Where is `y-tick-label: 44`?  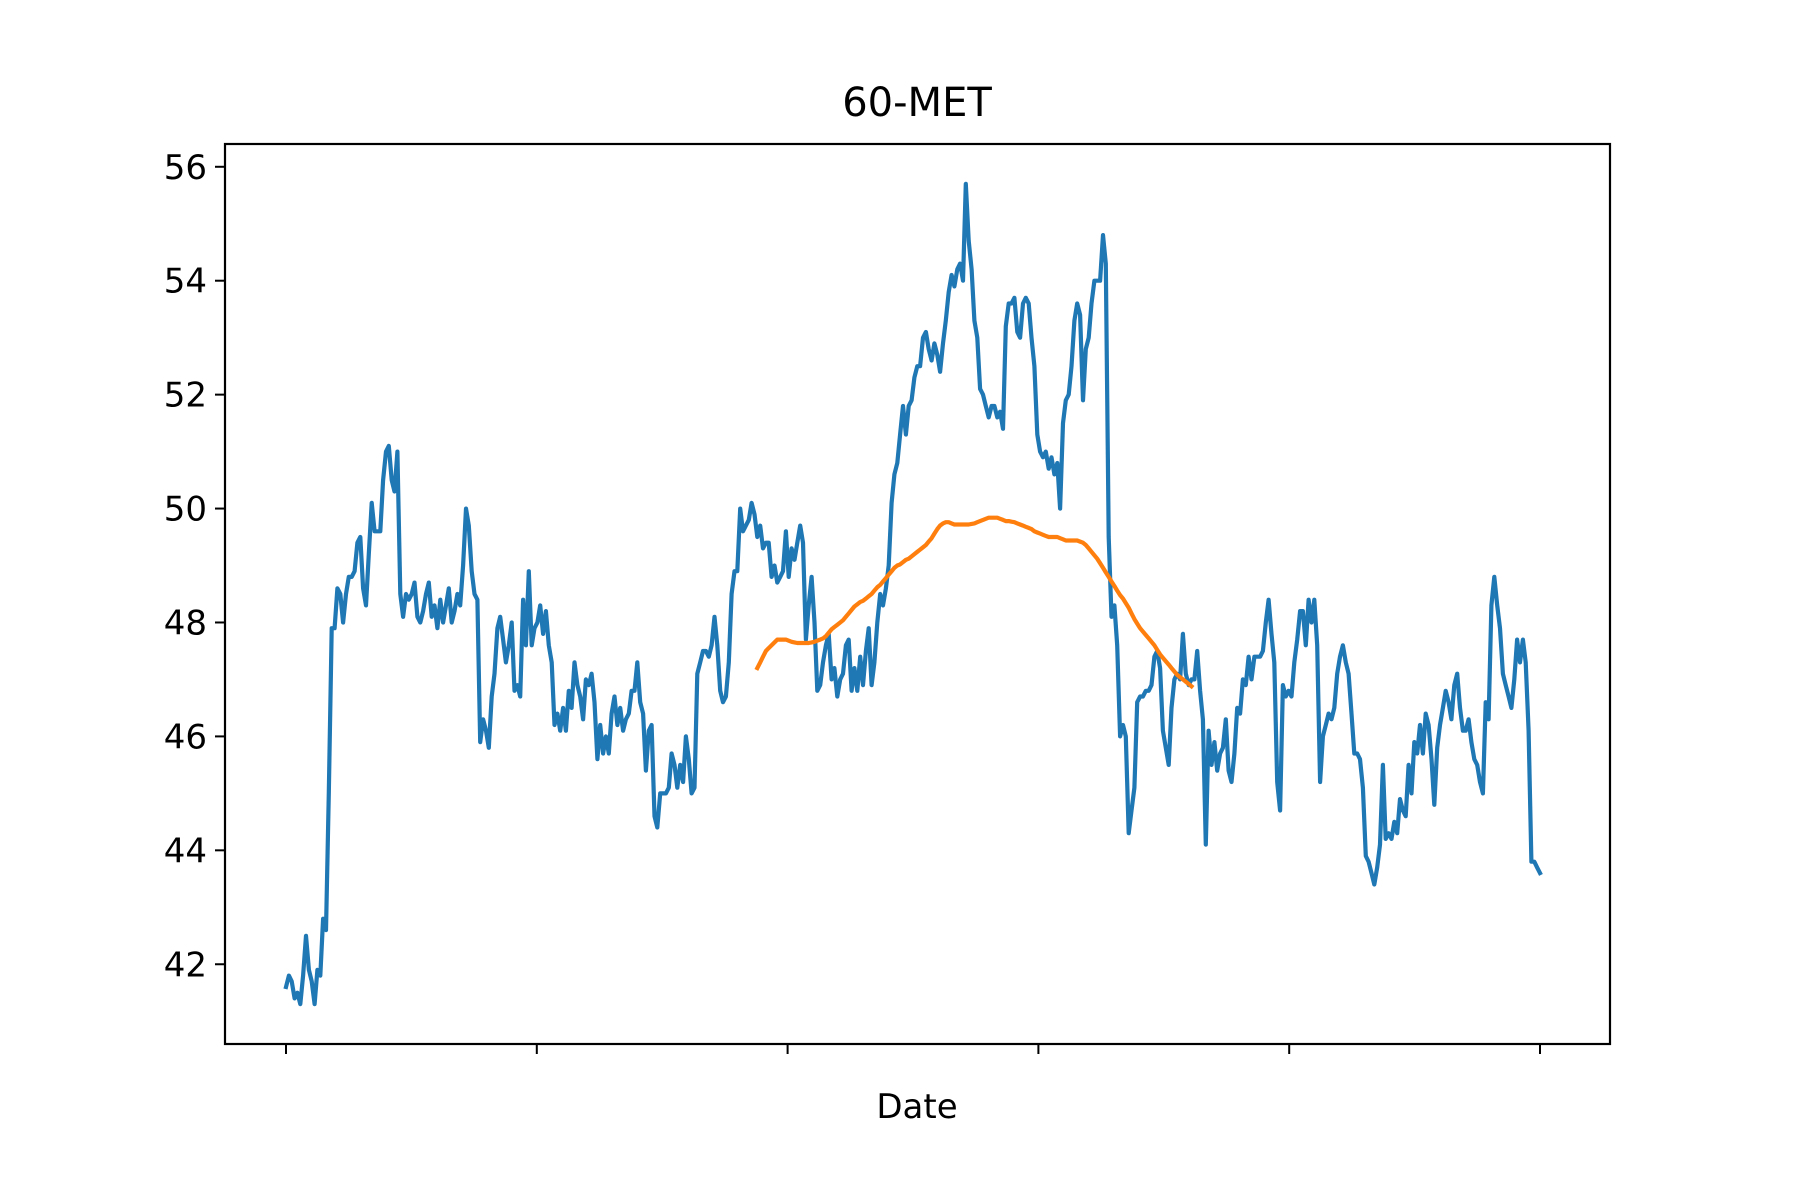
y-tick-label: 44 is located at coordinates (185, 851).